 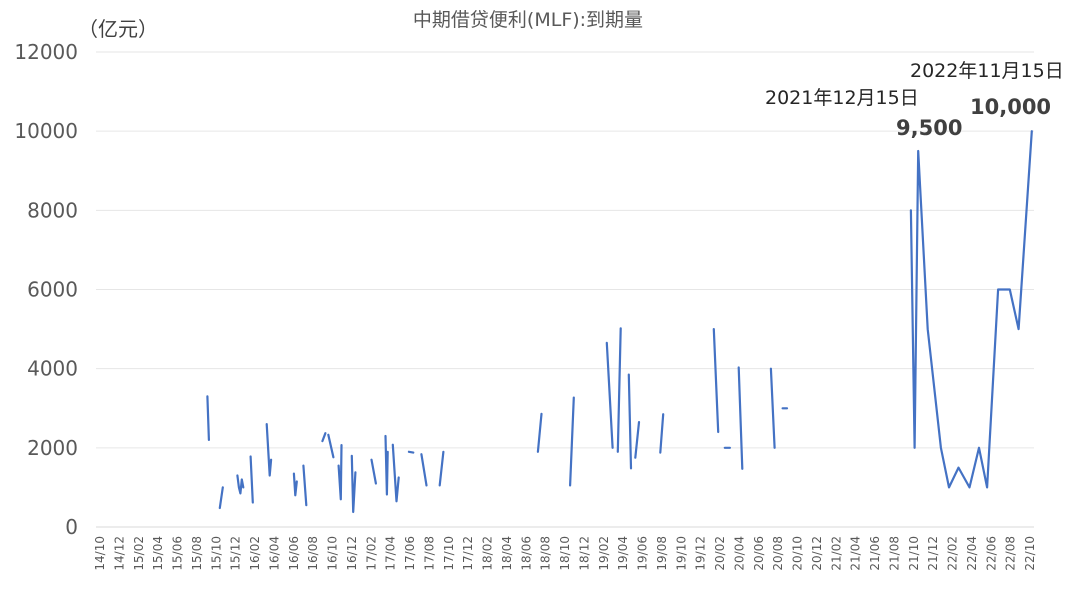 I want to click on x-tick-label: 15/04, so click(x=158, y=553).